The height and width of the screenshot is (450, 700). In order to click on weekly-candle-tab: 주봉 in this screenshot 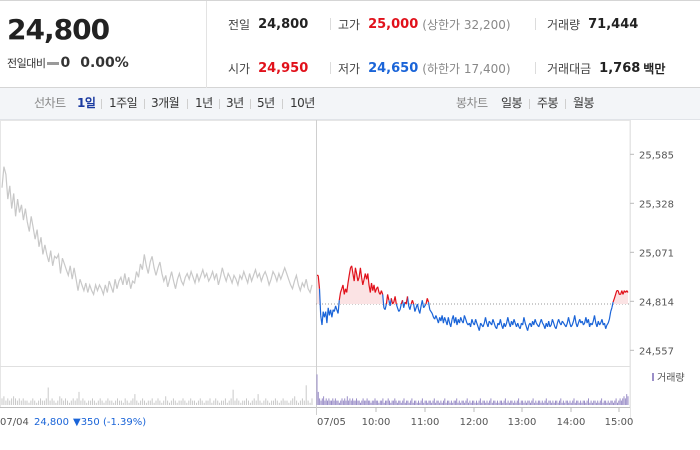, I will do `click(548, 103)`.